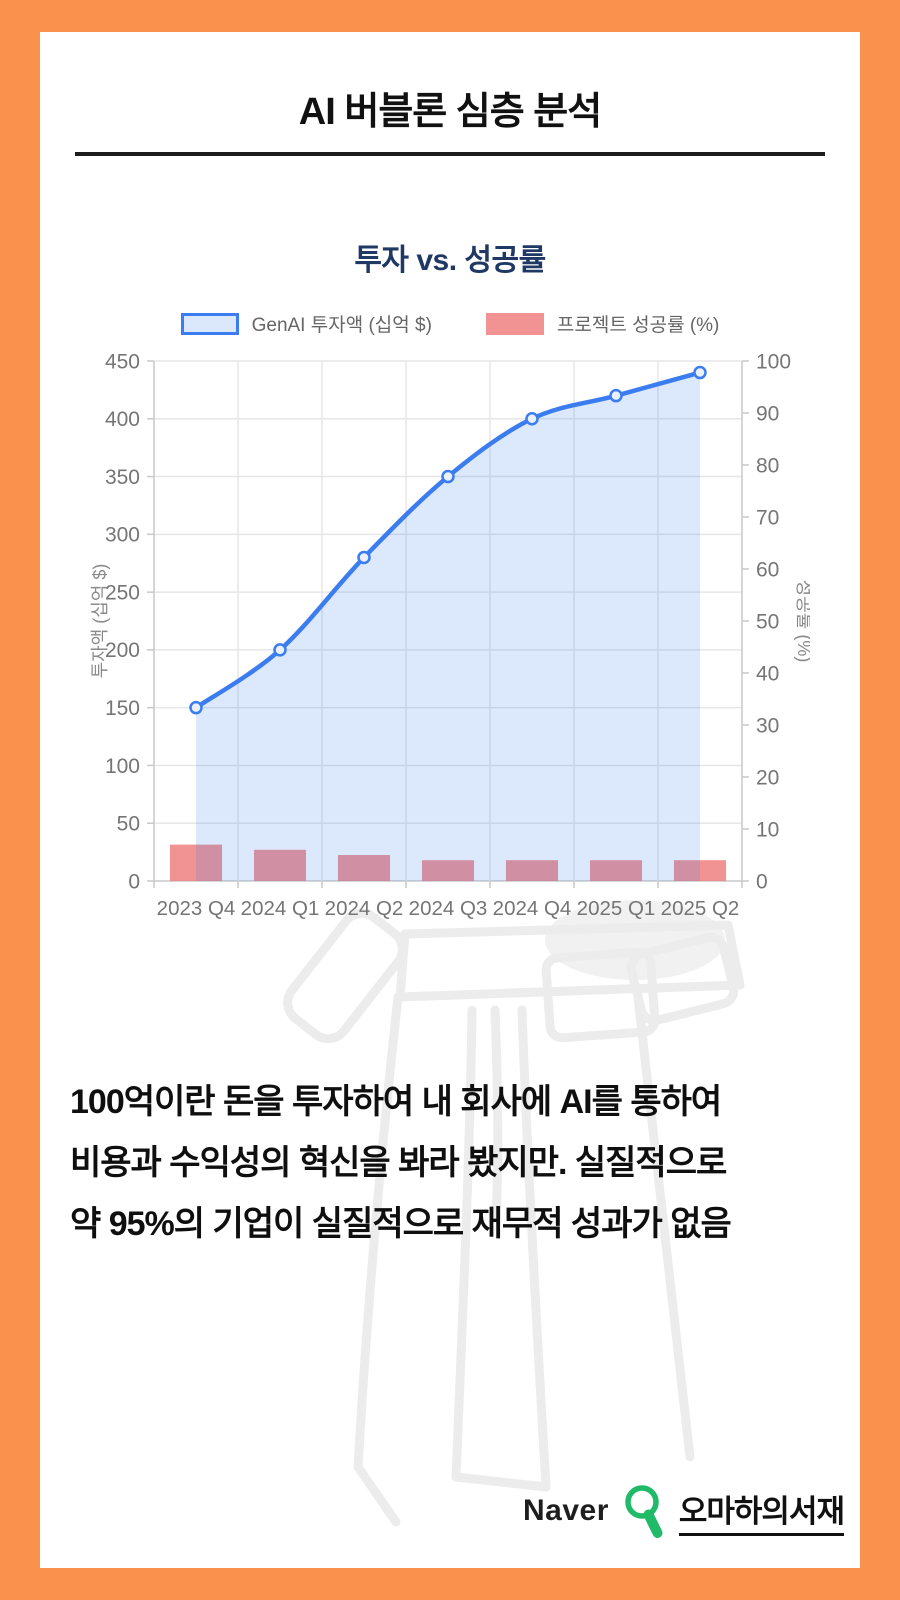  Describe the element at coordinates (700, 908) in the screenshot. I see `svg-text: 2025 Q2` at that location.